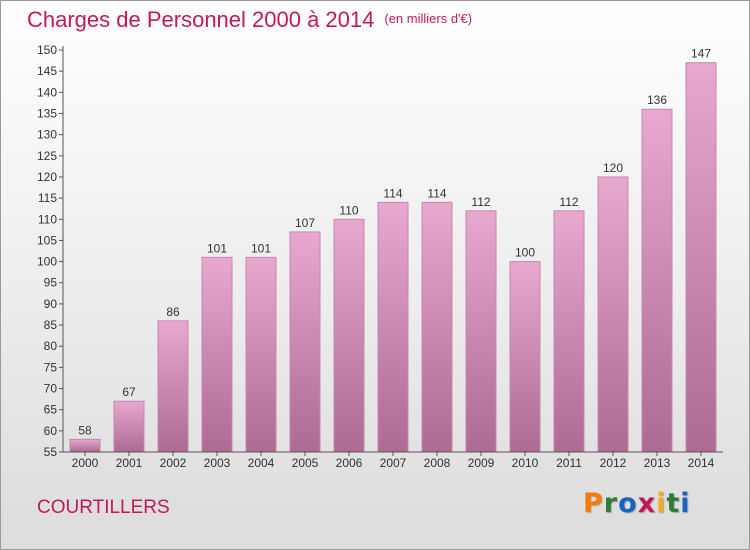 Image resolution: width=750 pixels, height=550 pixels. What do you see at coordinates (85, 445) in the screenshot?
I see `bar-2000` at bounding box center [85, 445].